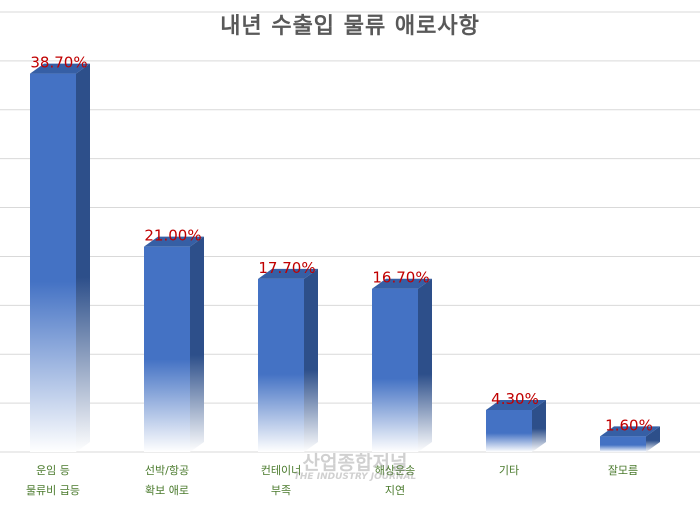 The width and height of the screenshot is (700, 510). I want to click on category-label: 기타, so click(509, 470).